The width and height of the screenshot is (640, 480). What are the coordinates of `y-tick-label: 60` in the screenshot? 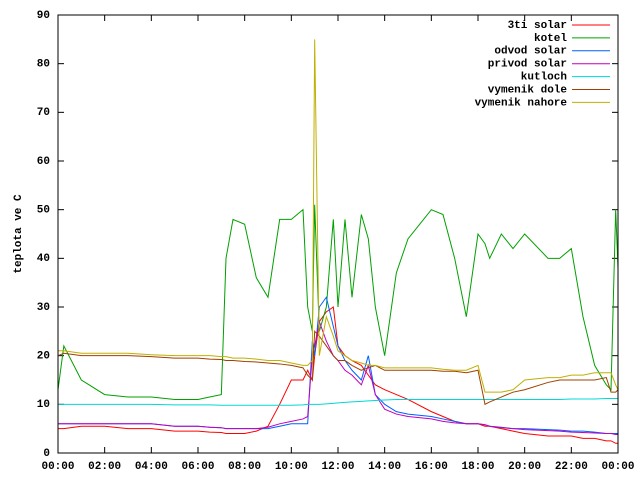 It's located at (43, 162).